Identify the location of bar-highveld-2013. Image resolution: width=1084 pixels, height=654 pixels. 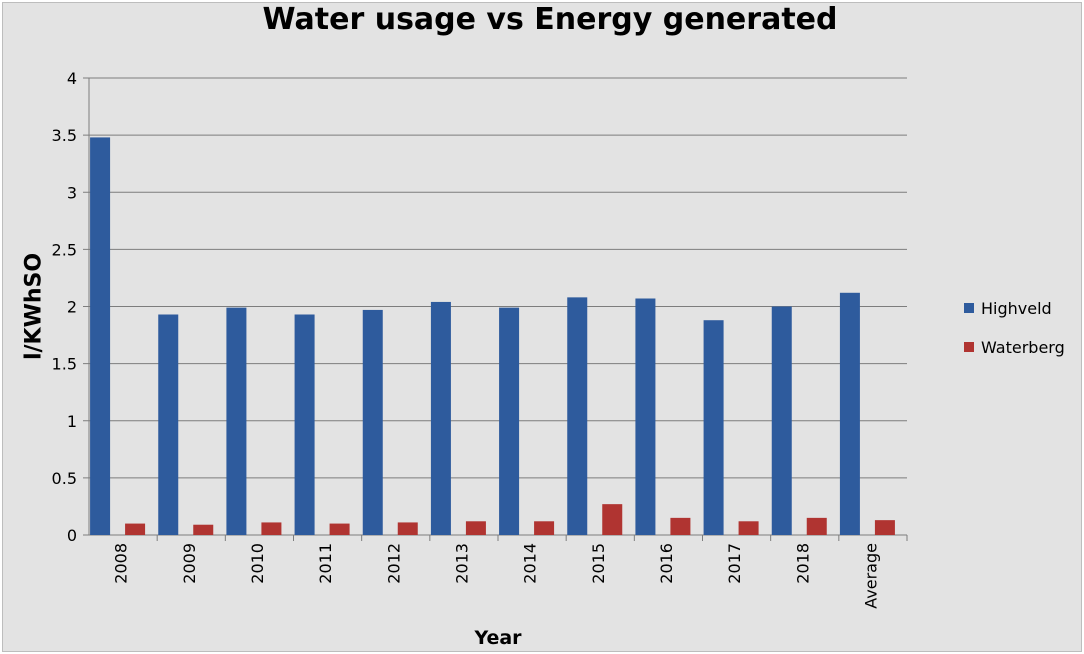
(440, 418).